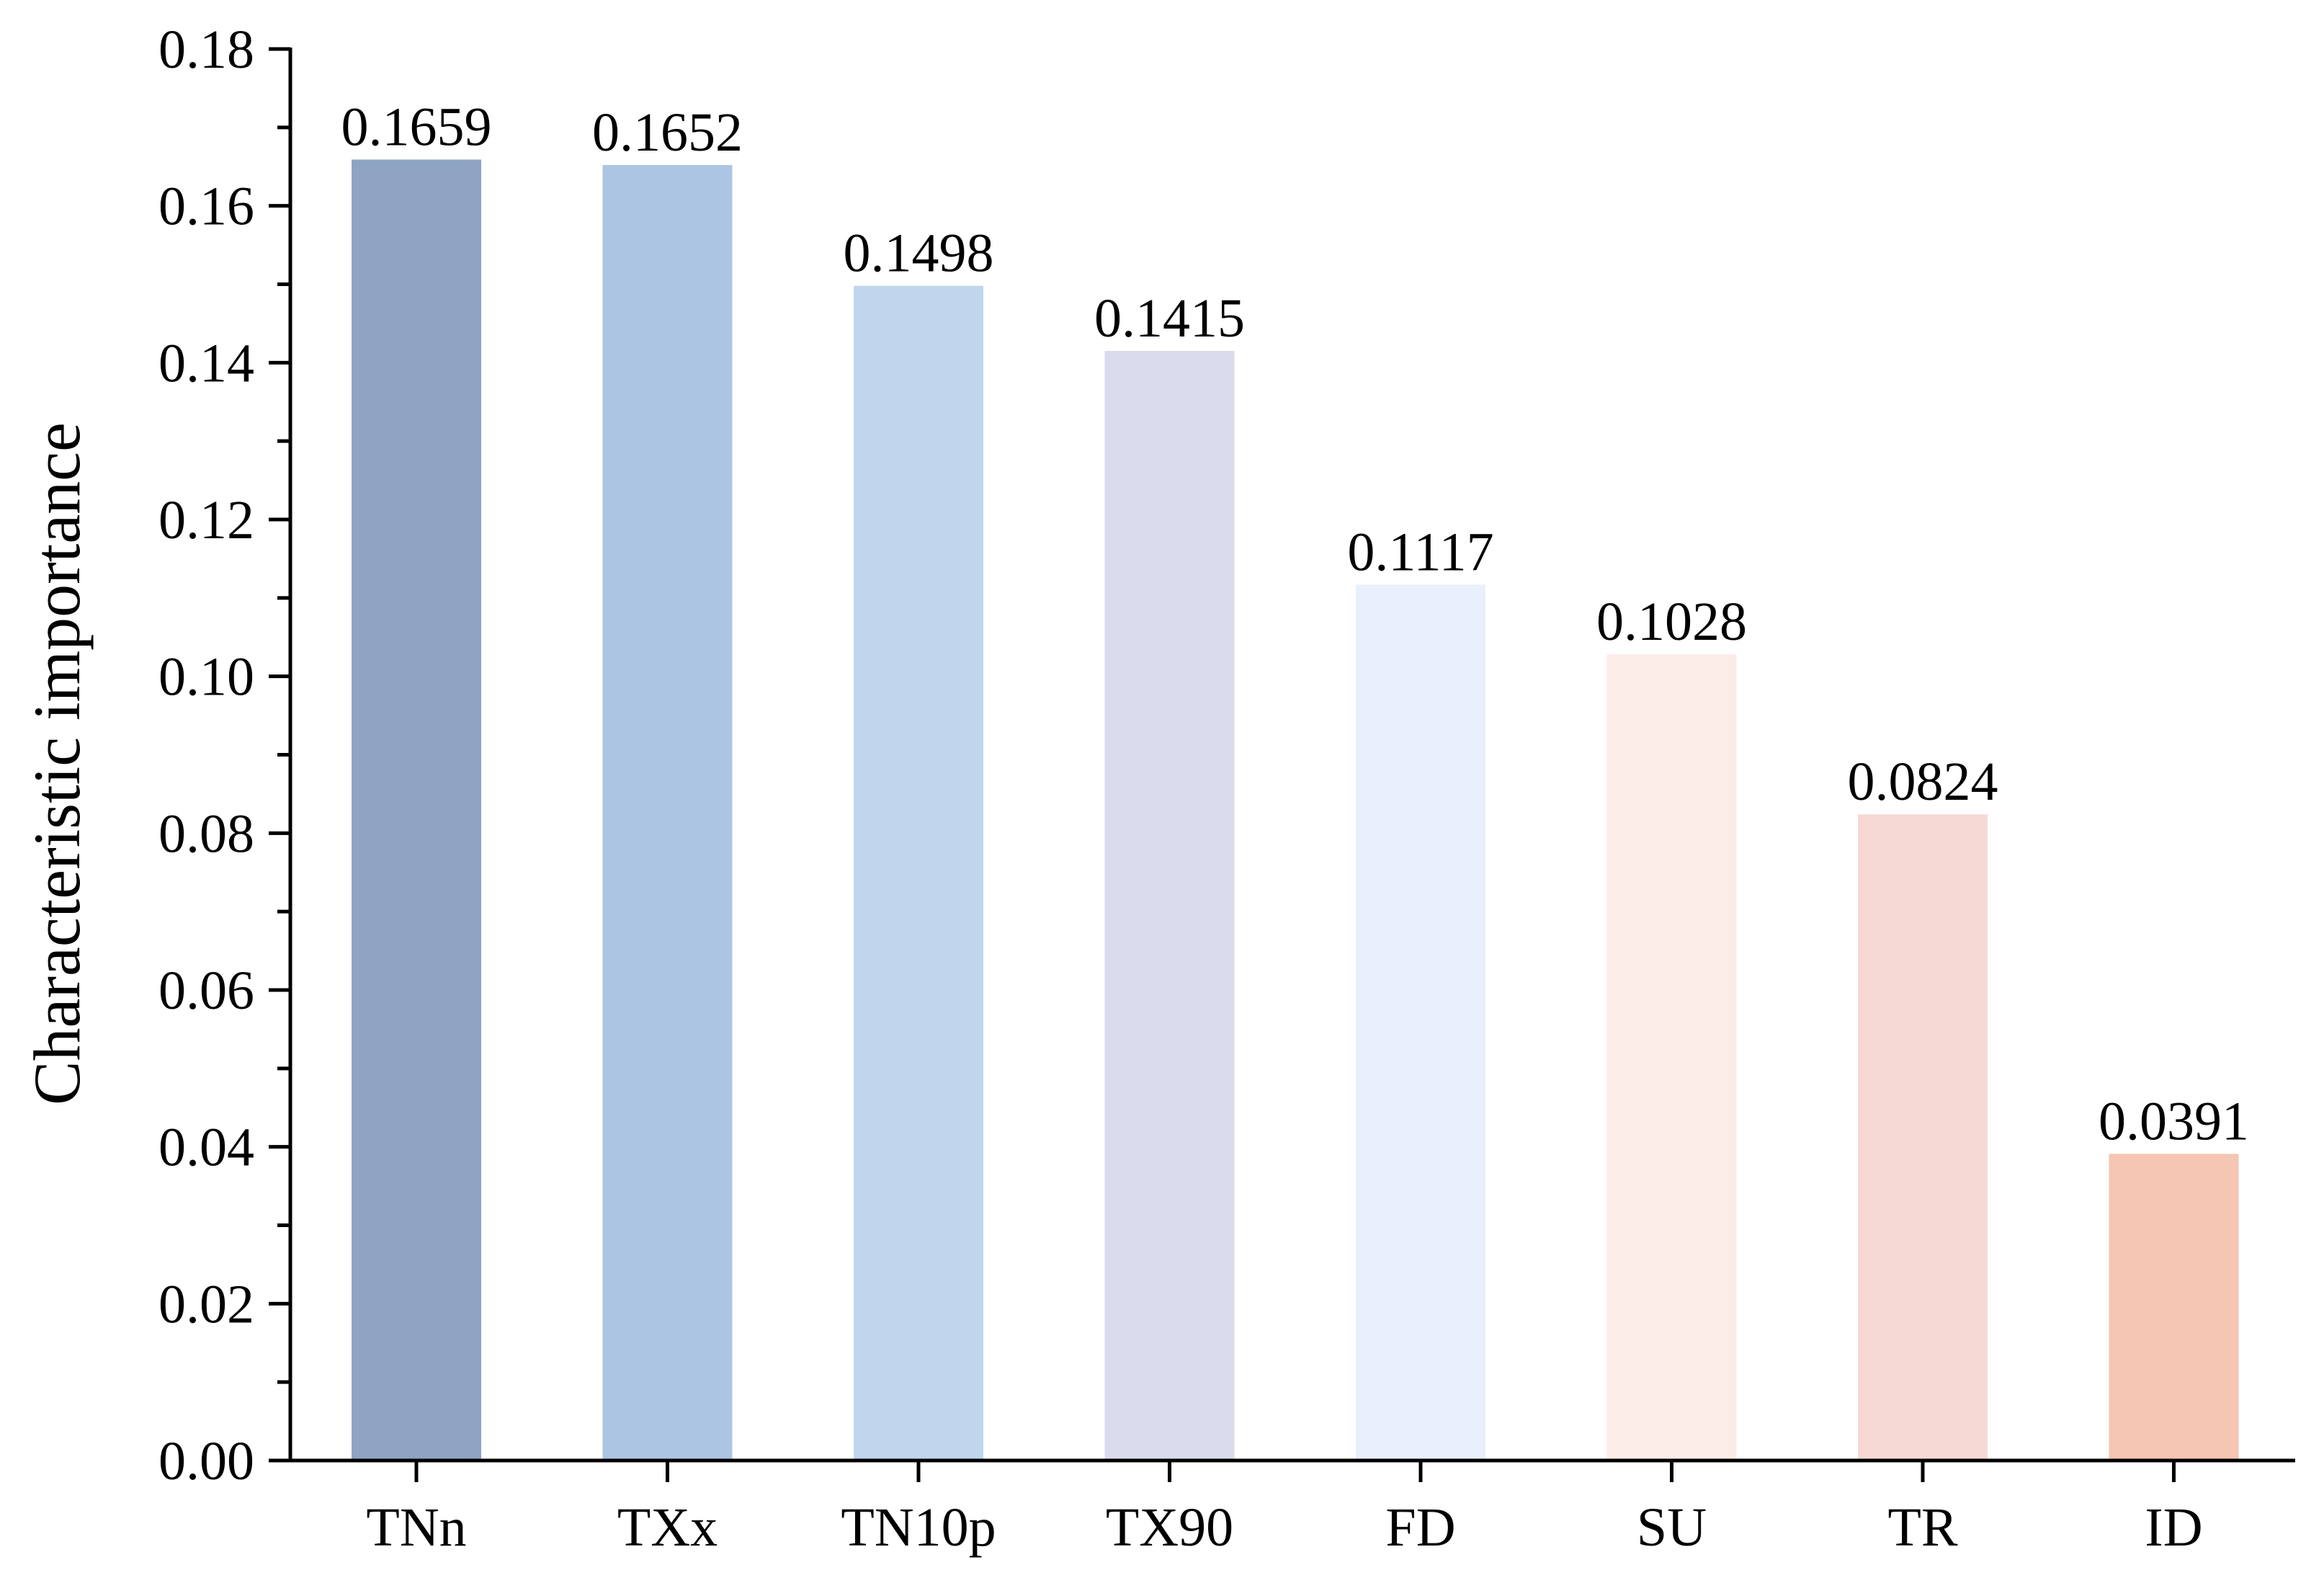 This screenshot has width=2324, height=1583. I want to click on value-label-su: 0.1028, so click(1671, 622).